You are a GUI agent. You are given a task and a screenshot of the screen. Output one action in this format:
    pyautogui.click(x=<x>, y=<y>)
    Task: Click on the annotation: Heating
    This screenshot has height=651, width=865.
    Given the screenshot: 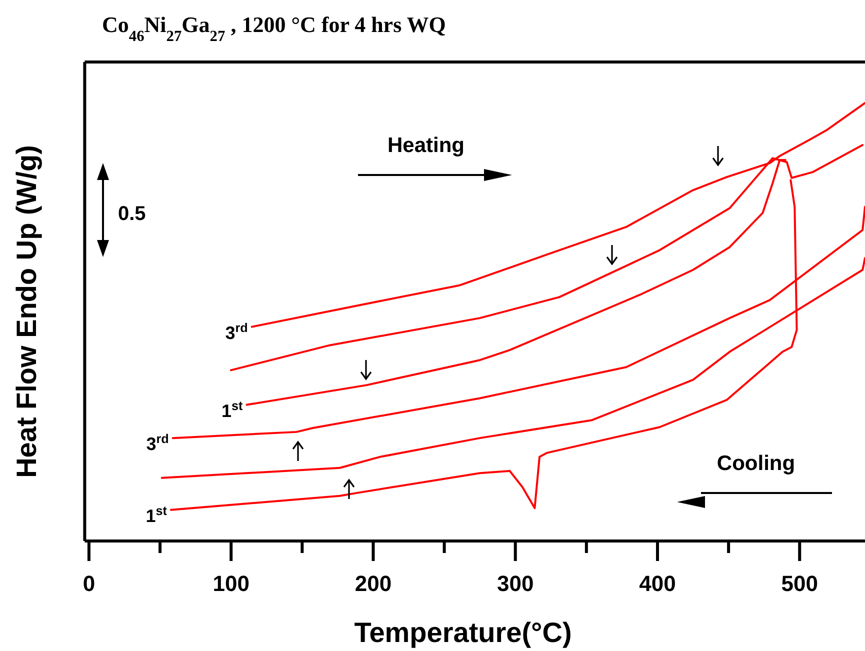 What is the action you would take?
    pyautogui.click(x=426, y=145)
    